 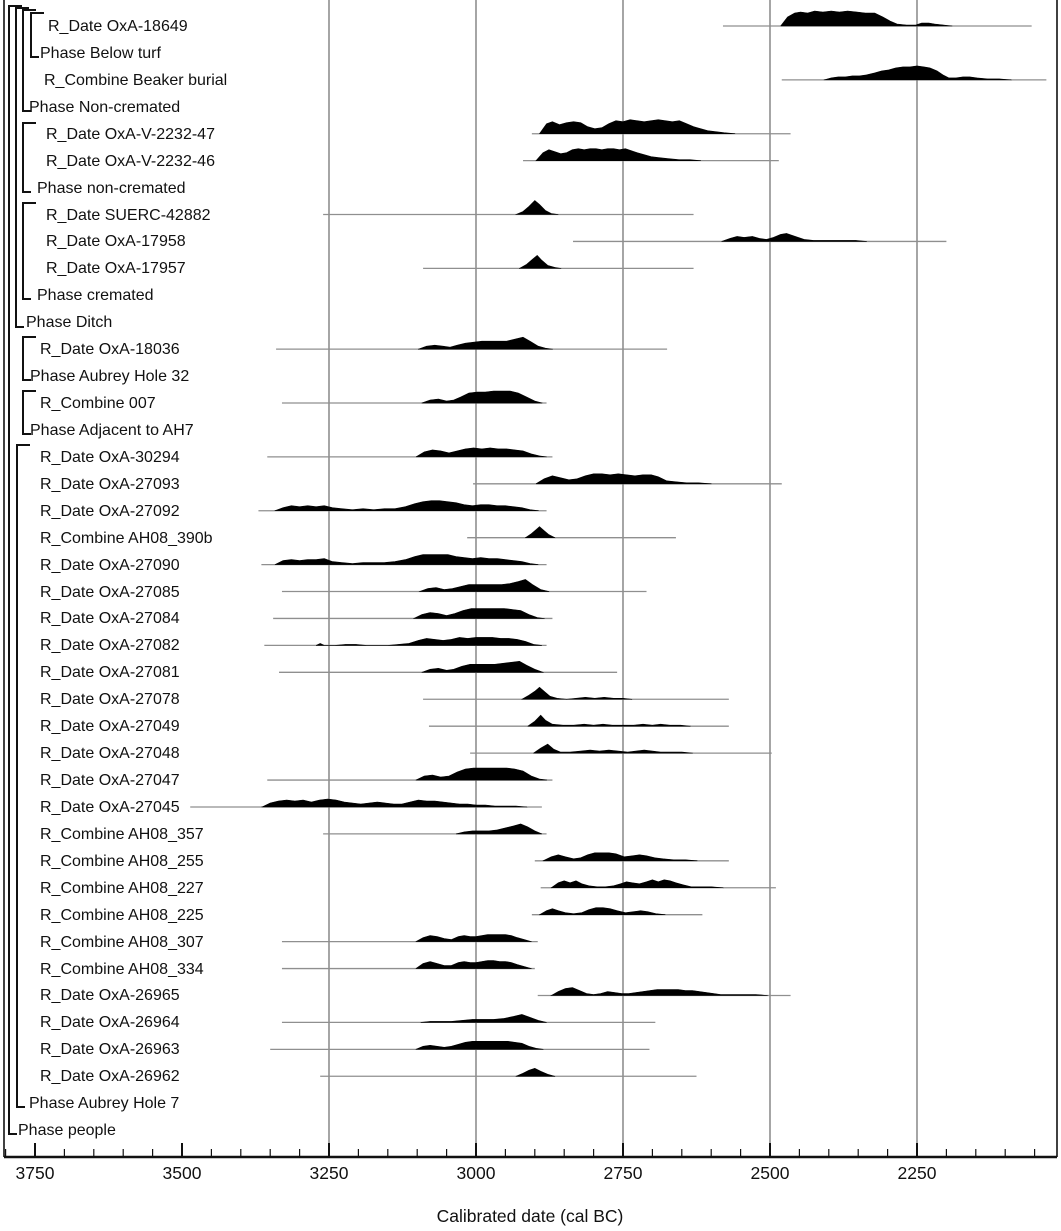 What do you see at coordinates (476, 1173) in the screenshot?
I see `axis-tick-label: 3000` at bounding box center [476, 1173].